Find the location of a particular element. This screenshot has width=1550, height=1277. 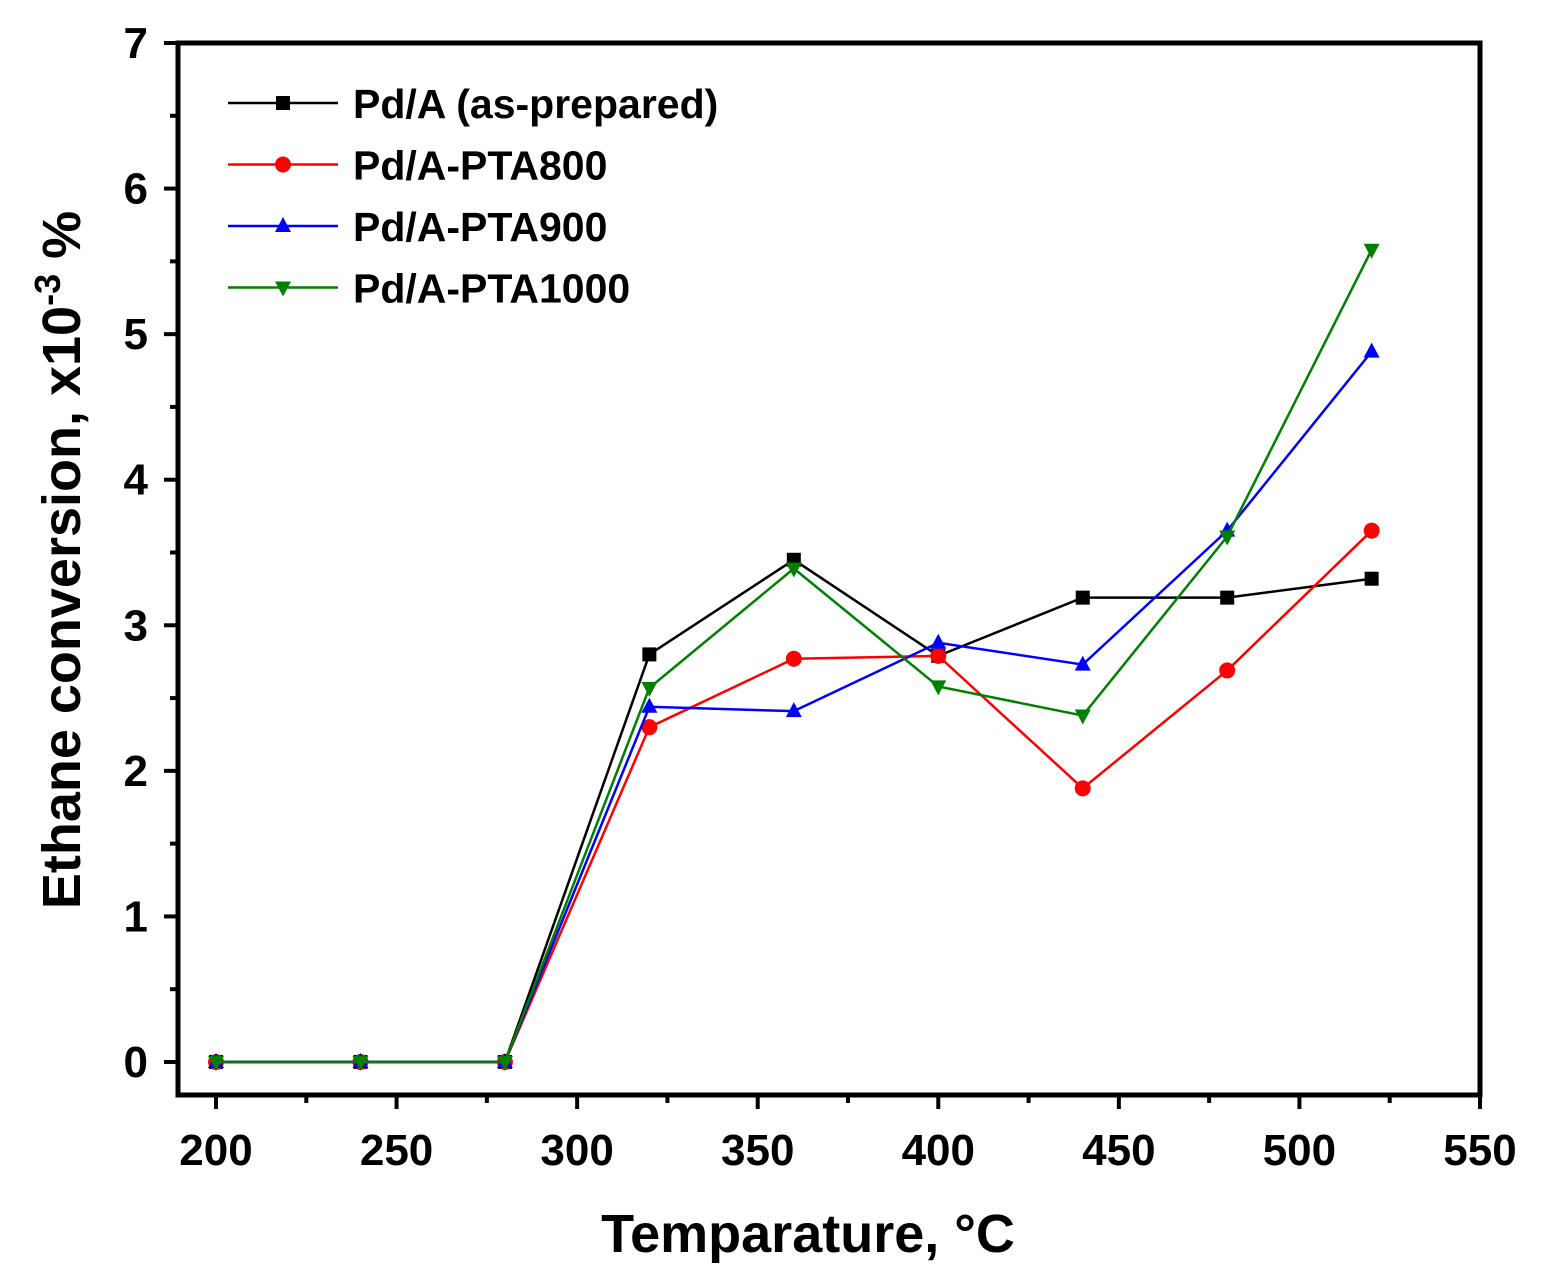

x-tick-label: 500 is located at coordinates (1299, 1150).